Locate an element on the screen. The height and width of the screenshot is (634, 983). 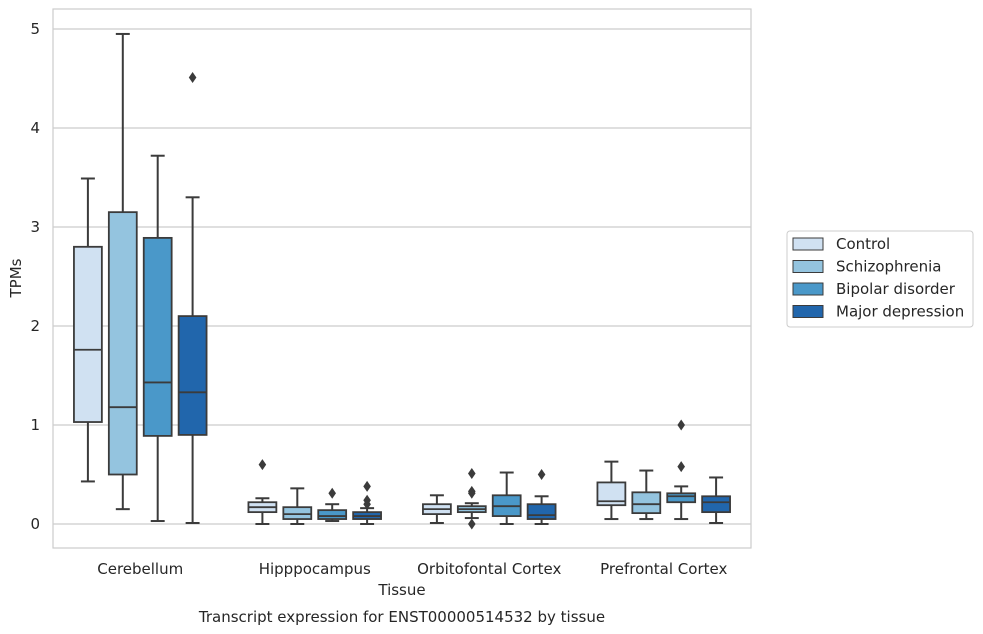
legend-frame is located at coordinates (880, 279).